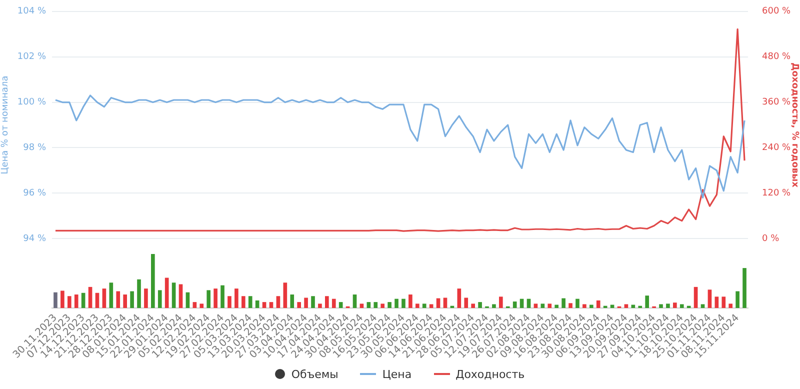 The image size is (800, 389). What do you see at coordinates (5, 125) in the screenshot?
I see `y-axis-title: Цена % от номинала` at bounding box center [5, 125].